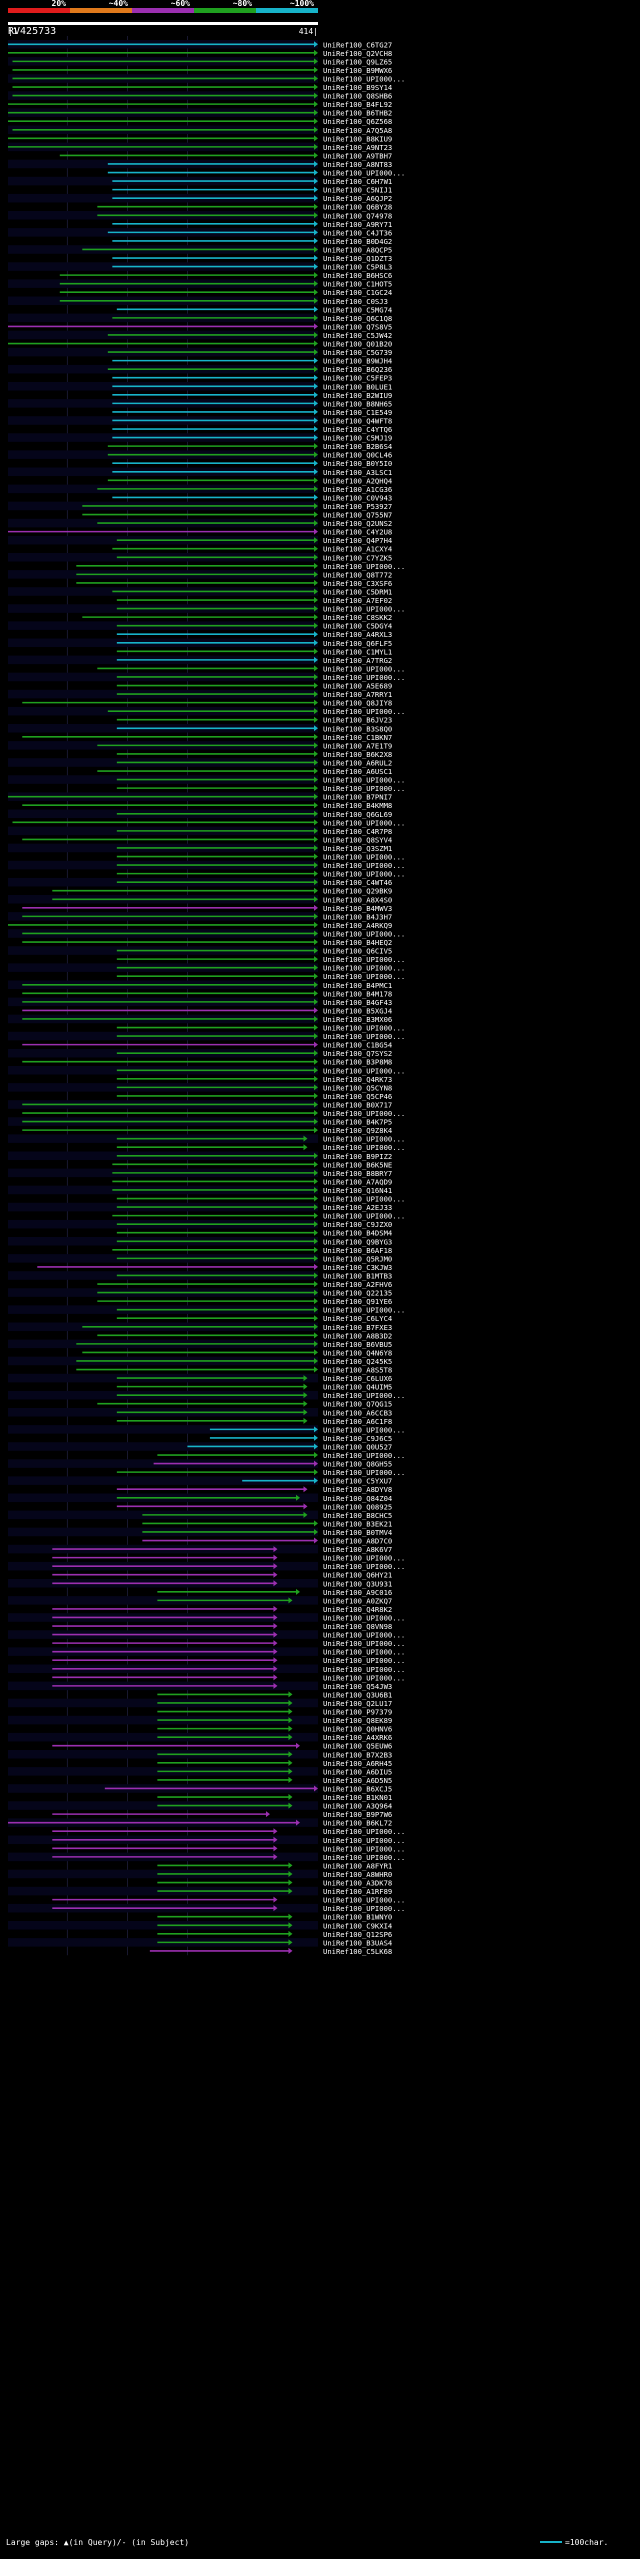 This screenshot has width=640, height=2559. What do you see at coordinates (357, 1378) in the screenshot?
I see `hit-label: UniRef100_C6LUX6` at bounding box center [357, 1378].